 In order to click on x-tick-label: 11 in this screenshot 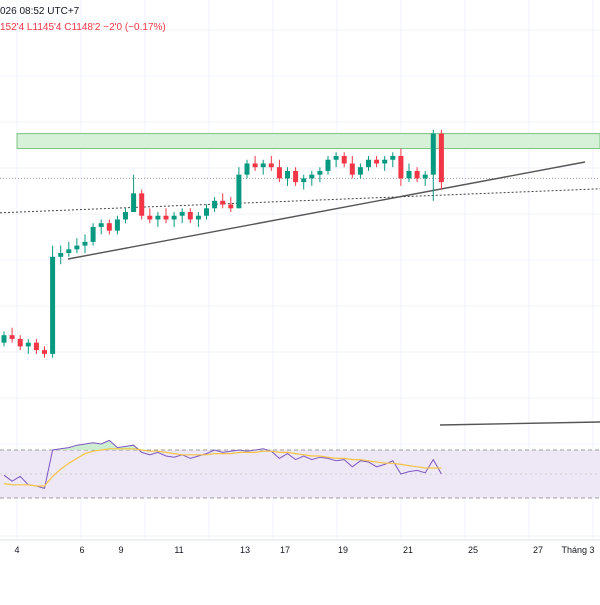, I will do `click(178, 550)`.